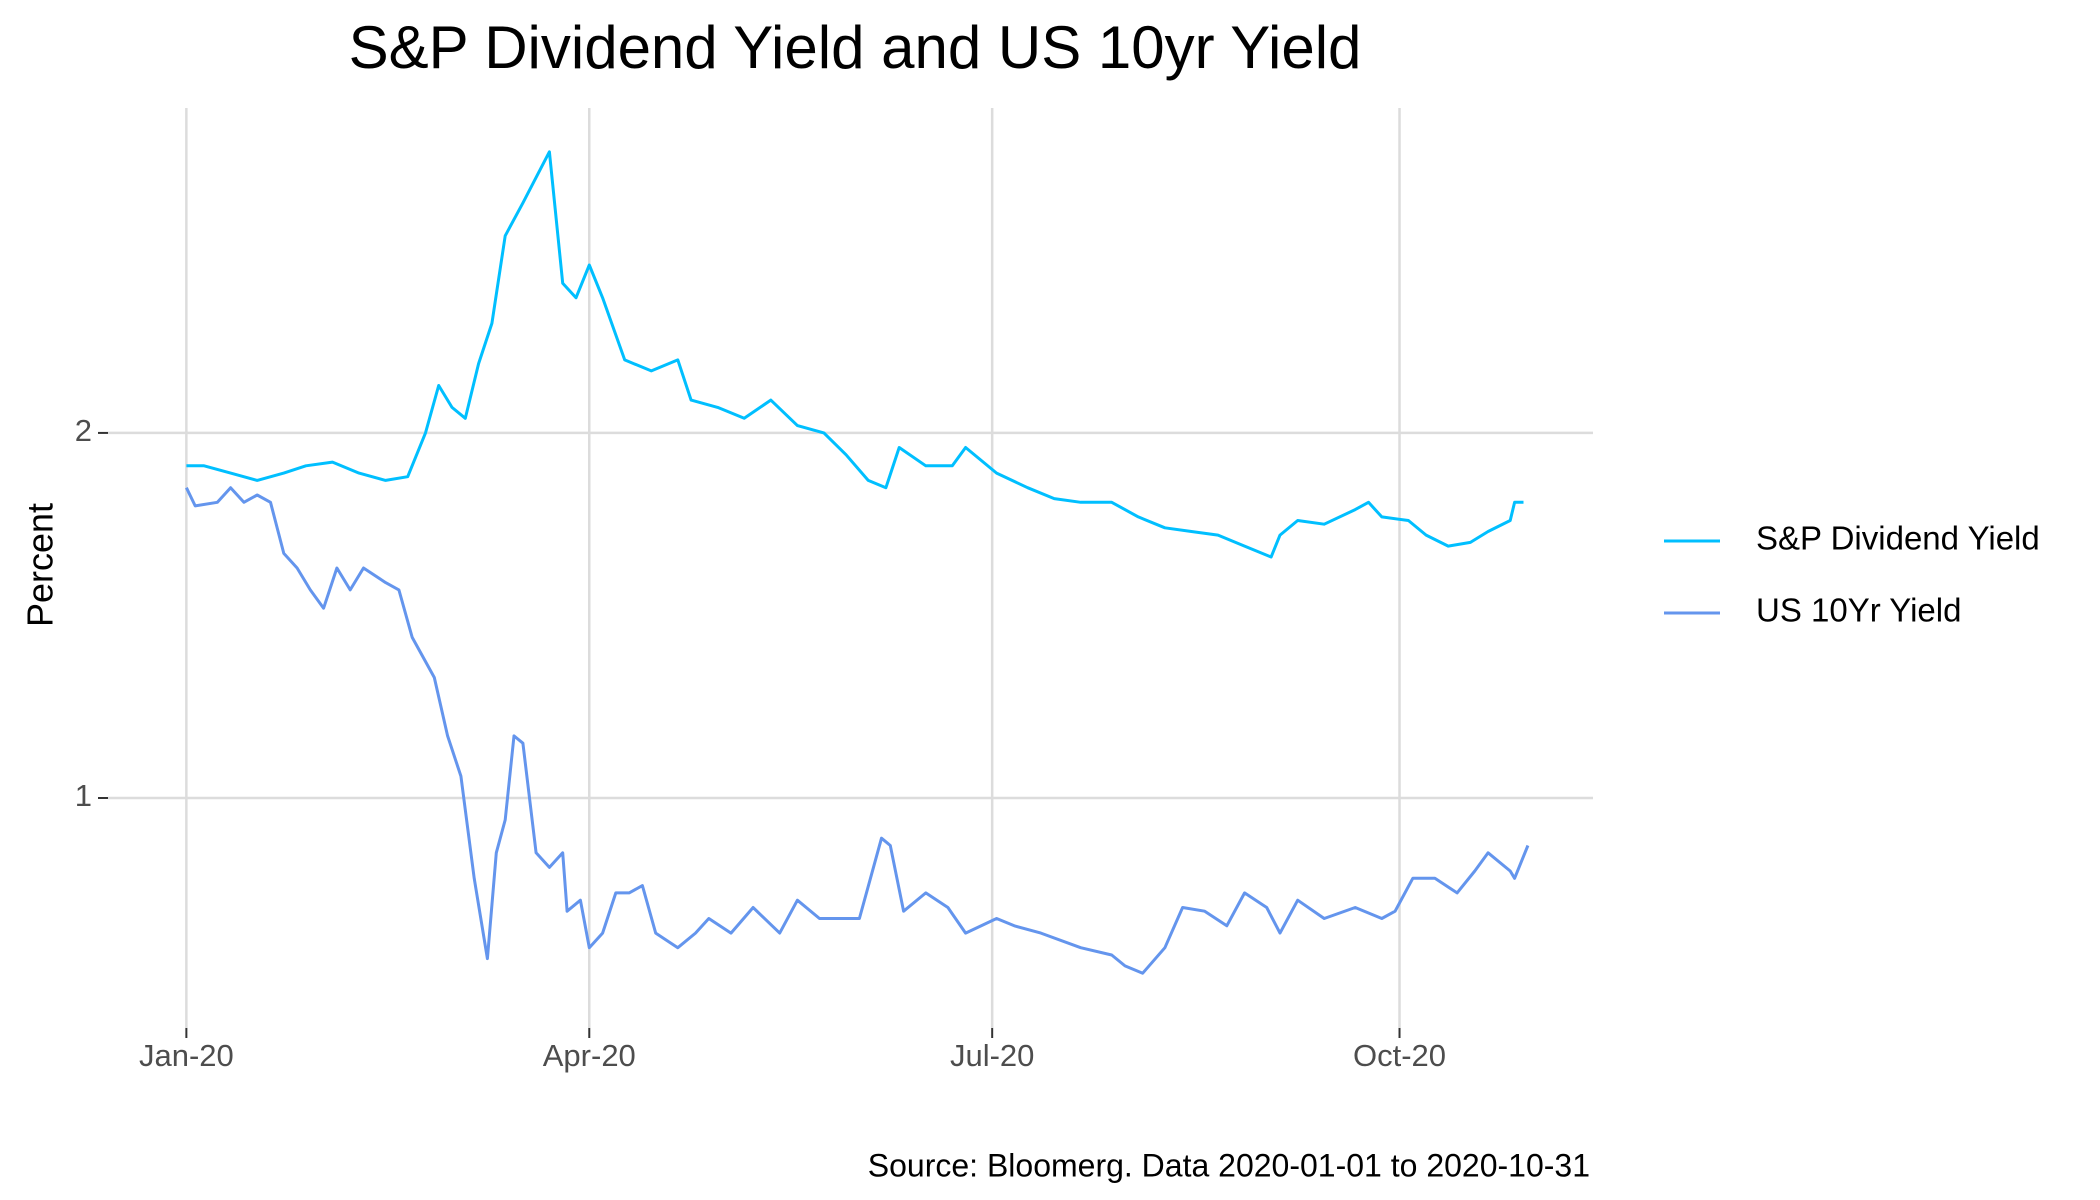  Describe the element at coordinates (992, 1055) in the screenshot. I see `x-tick-label: Jul-20` at that location.